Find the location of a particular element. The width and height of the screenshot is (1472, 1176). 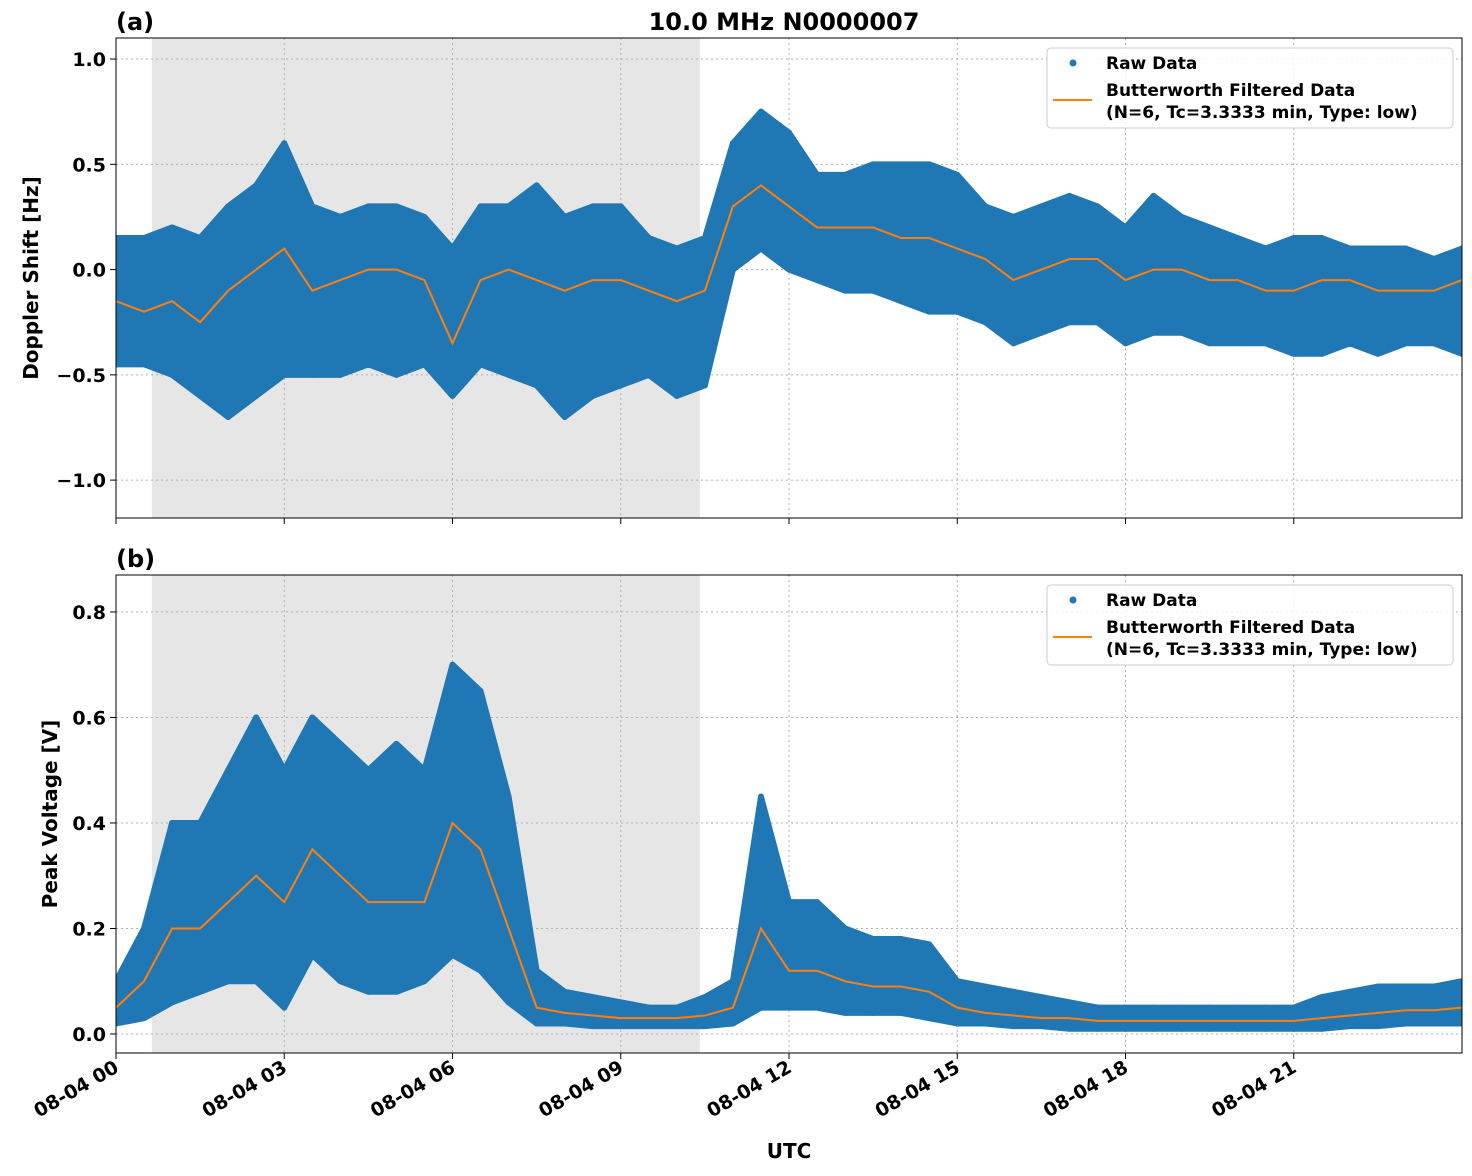

legend-raw-marker is located at coordinates (1073, 600).